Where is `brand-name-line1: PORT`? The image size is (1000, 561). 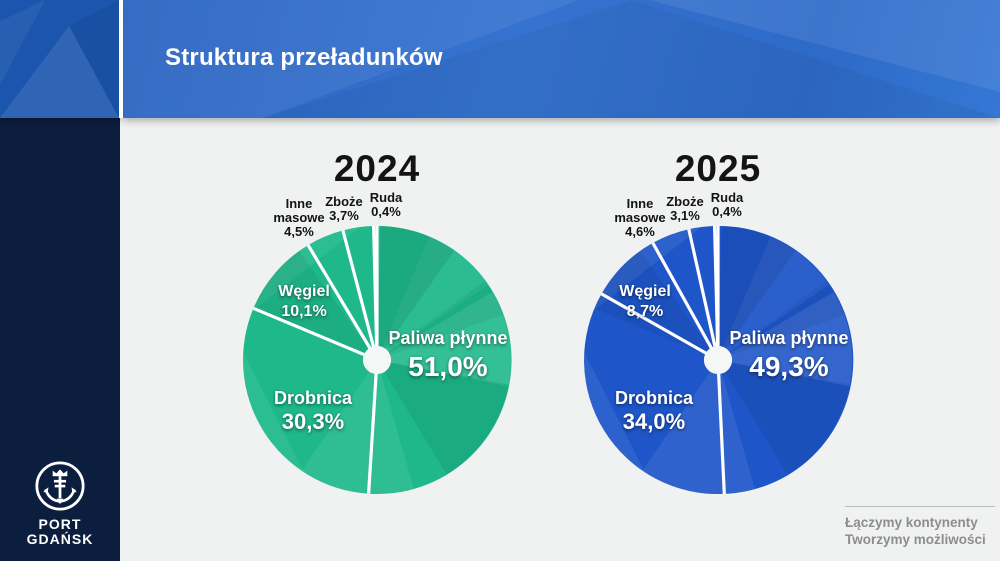
brand-name-line1: PORT is located at coordinates (60, 524).